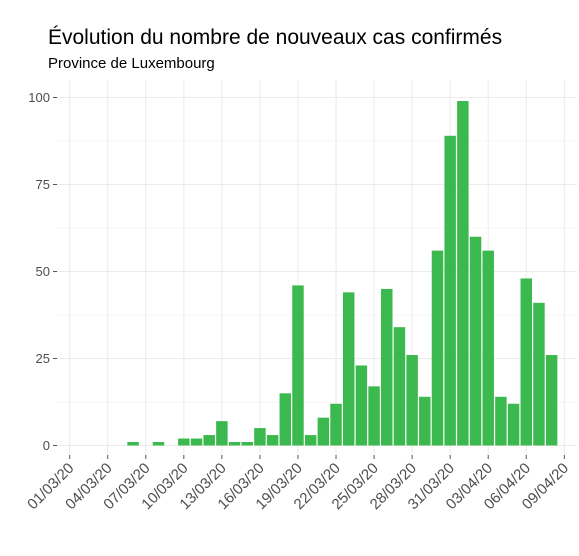 The image size is (579, 556). I want to click on y-tick-label: 100, so click(39, 97).